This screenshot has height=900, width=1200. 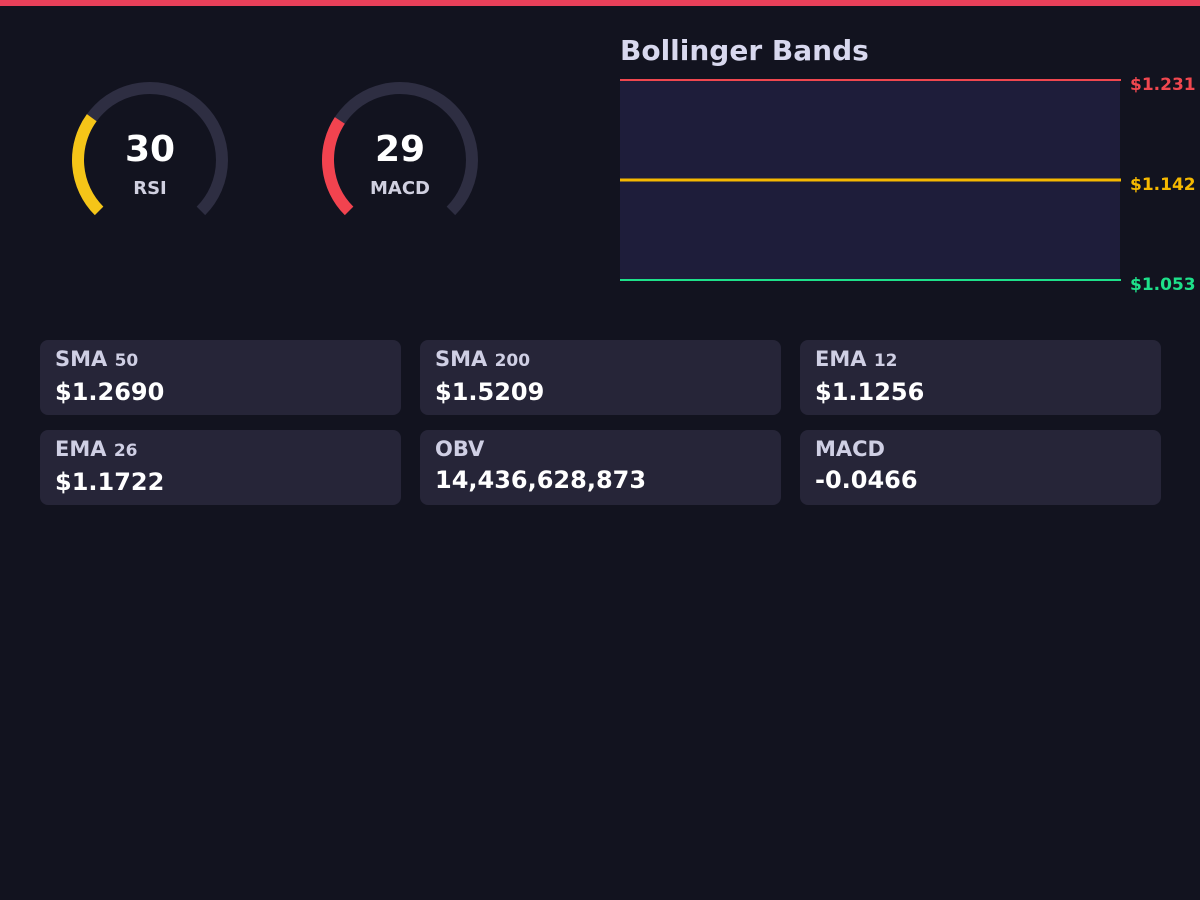 I want to click on card-label: SMA 200, so click(x=600, y=360).